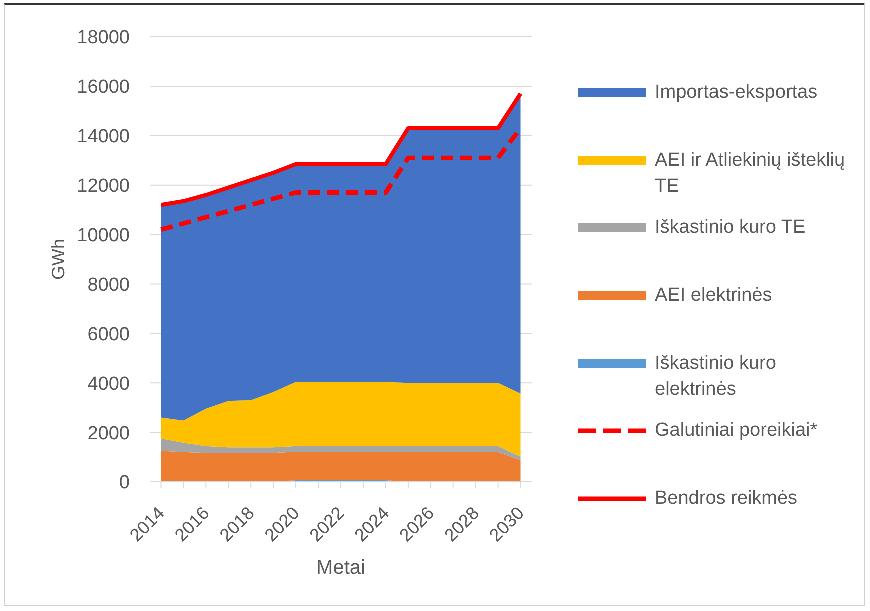  I want to click on y-tick-label: 4000, so click(109, 384).